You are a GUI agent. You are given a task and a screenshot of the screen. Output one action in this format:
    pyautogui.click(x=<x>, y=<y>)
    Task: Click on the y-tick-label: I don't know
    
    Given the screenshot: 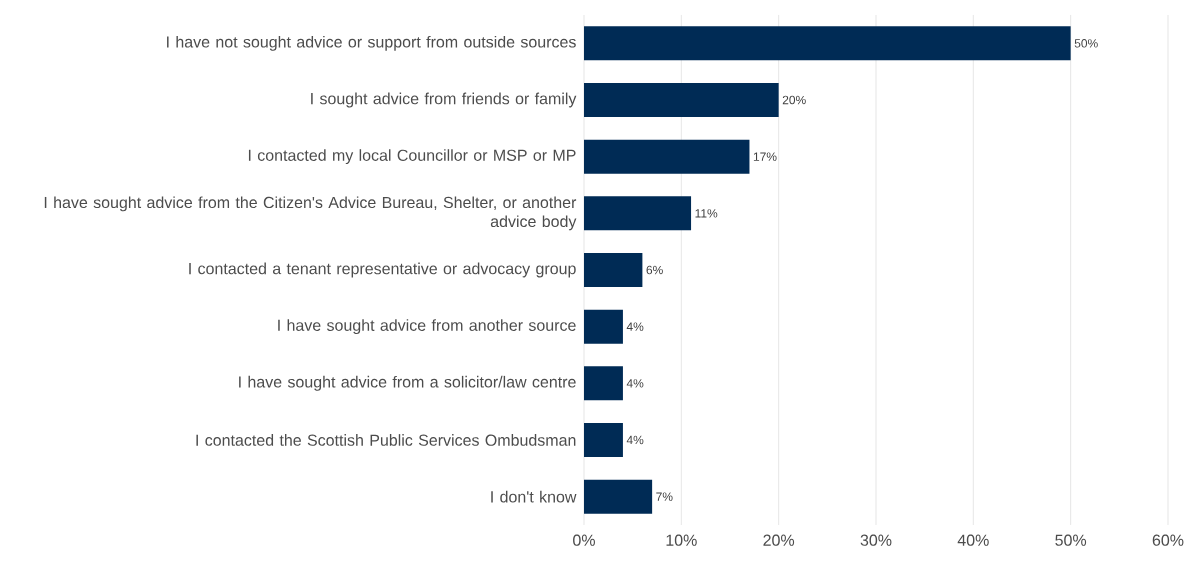 What is the action you would take?
    pyautogui.click(x=534, y=496)
    